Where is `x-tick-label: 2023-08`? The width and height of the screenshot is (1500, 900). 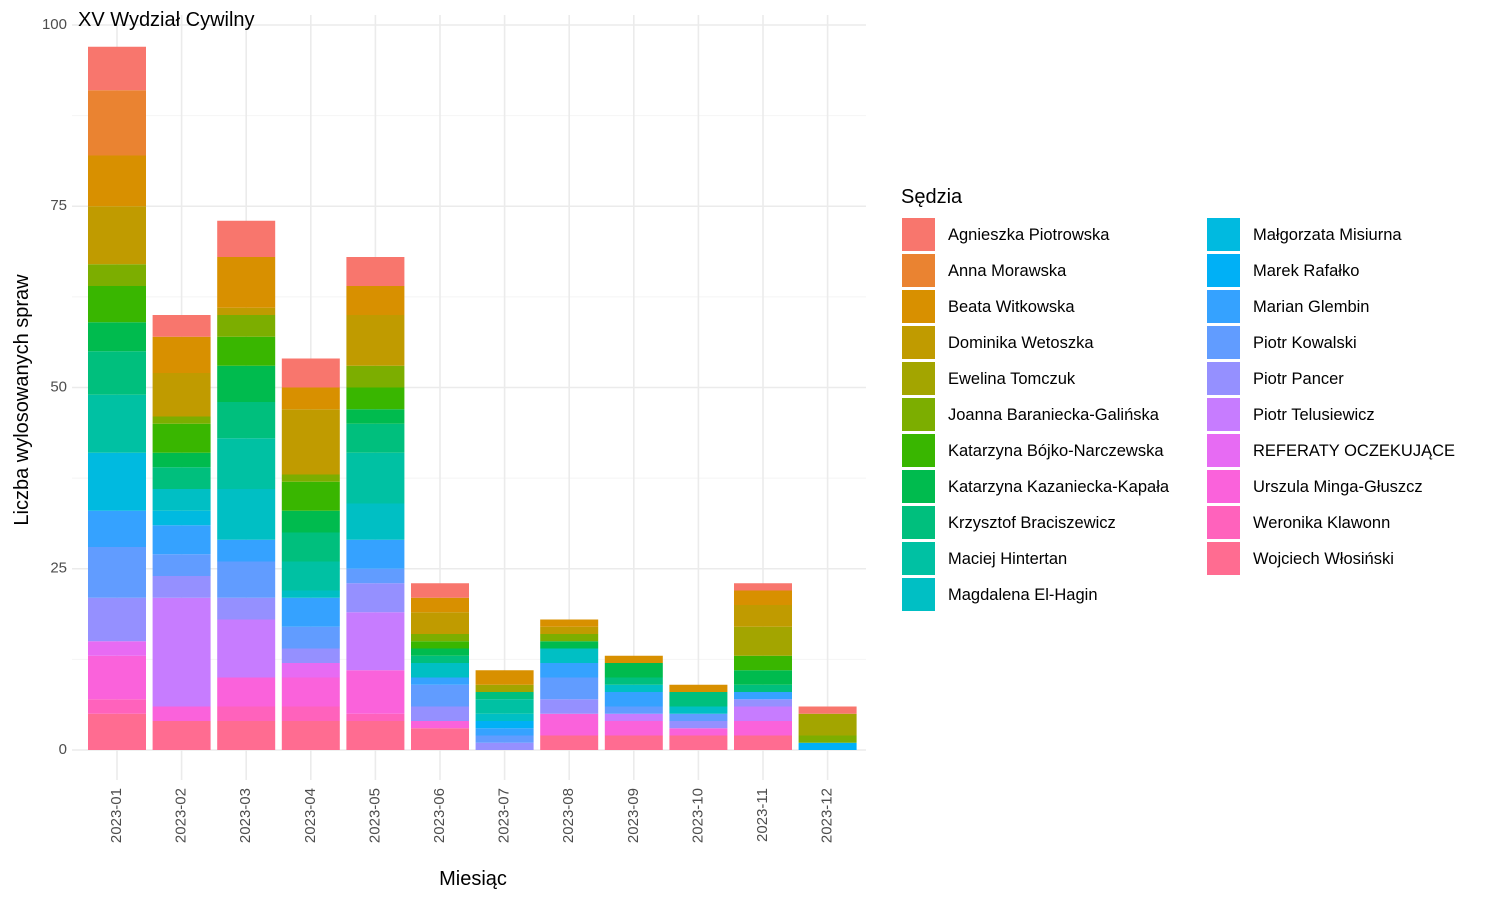 x-tick-label: 2023-08 is located at coordinates (568, 815).